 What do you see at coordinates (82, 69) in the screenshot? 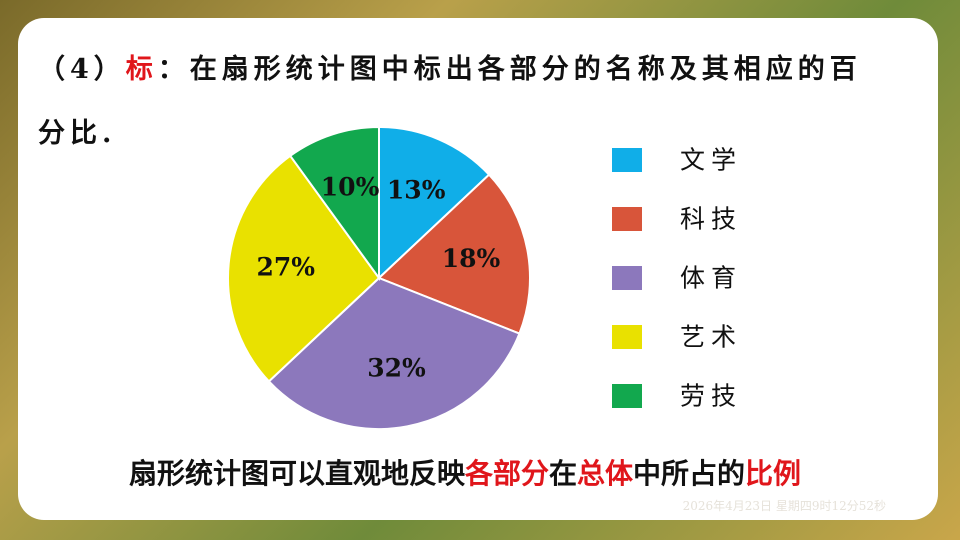
I see `heading-number: （4）` at bounding box center [82, 69].